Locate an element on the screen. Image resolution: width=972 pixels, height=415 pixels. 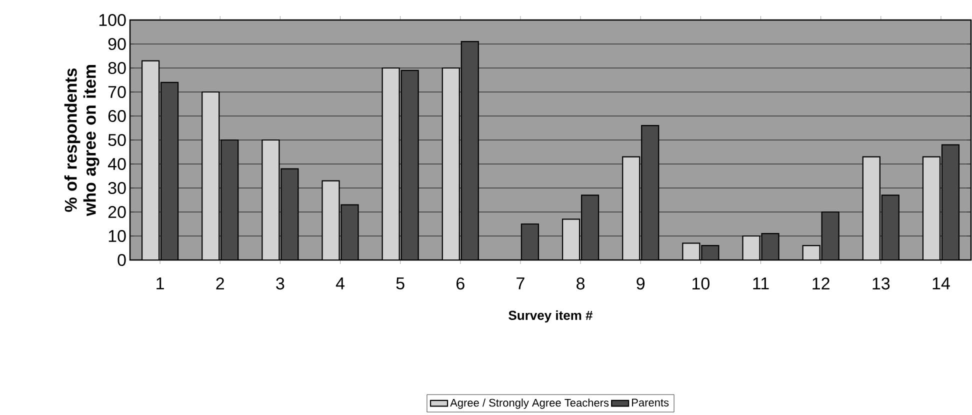
x-tick-label: 2 is located at coordinates (220, 284).